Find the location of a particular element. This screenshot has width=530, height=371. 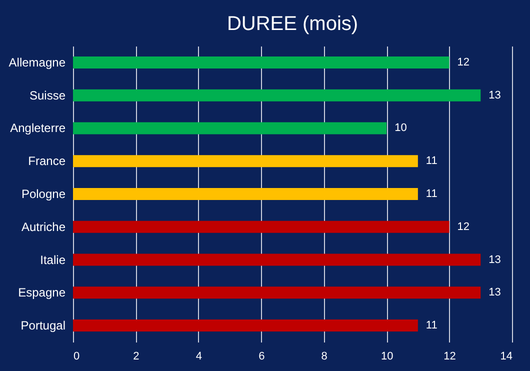

y-tick-label: Angleterre is located at coordinates (38, 128).